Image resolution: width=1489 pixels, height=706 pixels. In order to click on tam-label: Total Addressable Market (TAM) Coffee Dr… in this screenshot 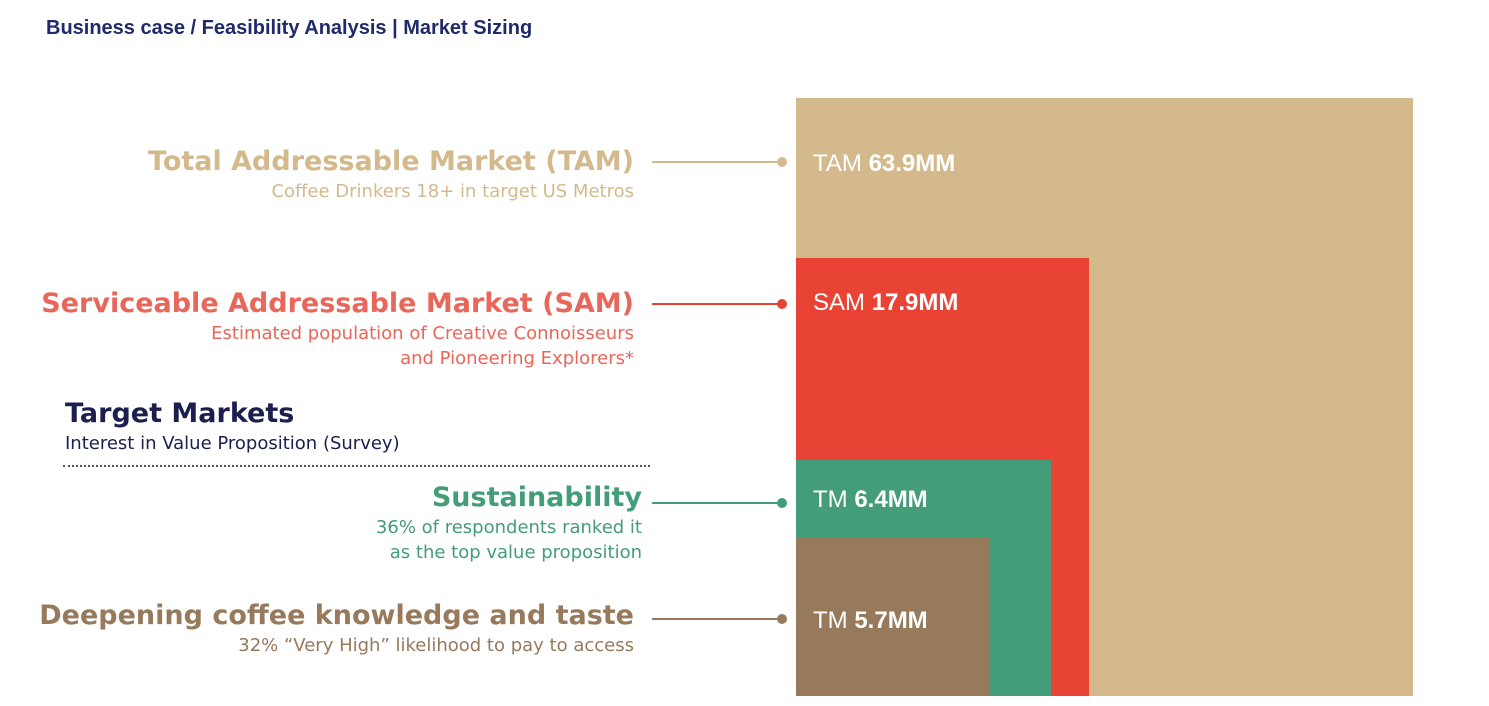, I will do `click(391, 174)`.